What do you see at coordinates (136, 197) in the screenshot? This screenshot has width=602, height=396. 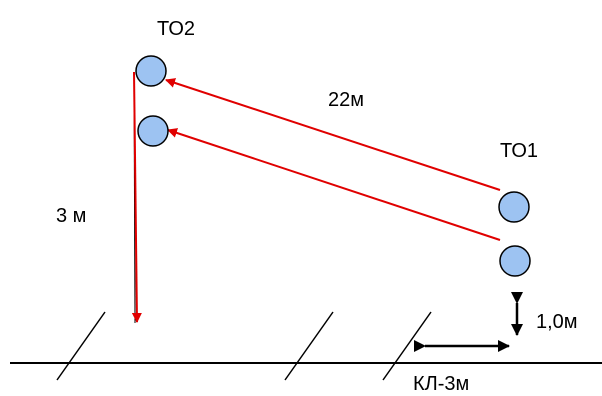 I see `red-arrow-down` at bounding box center [136, 197].